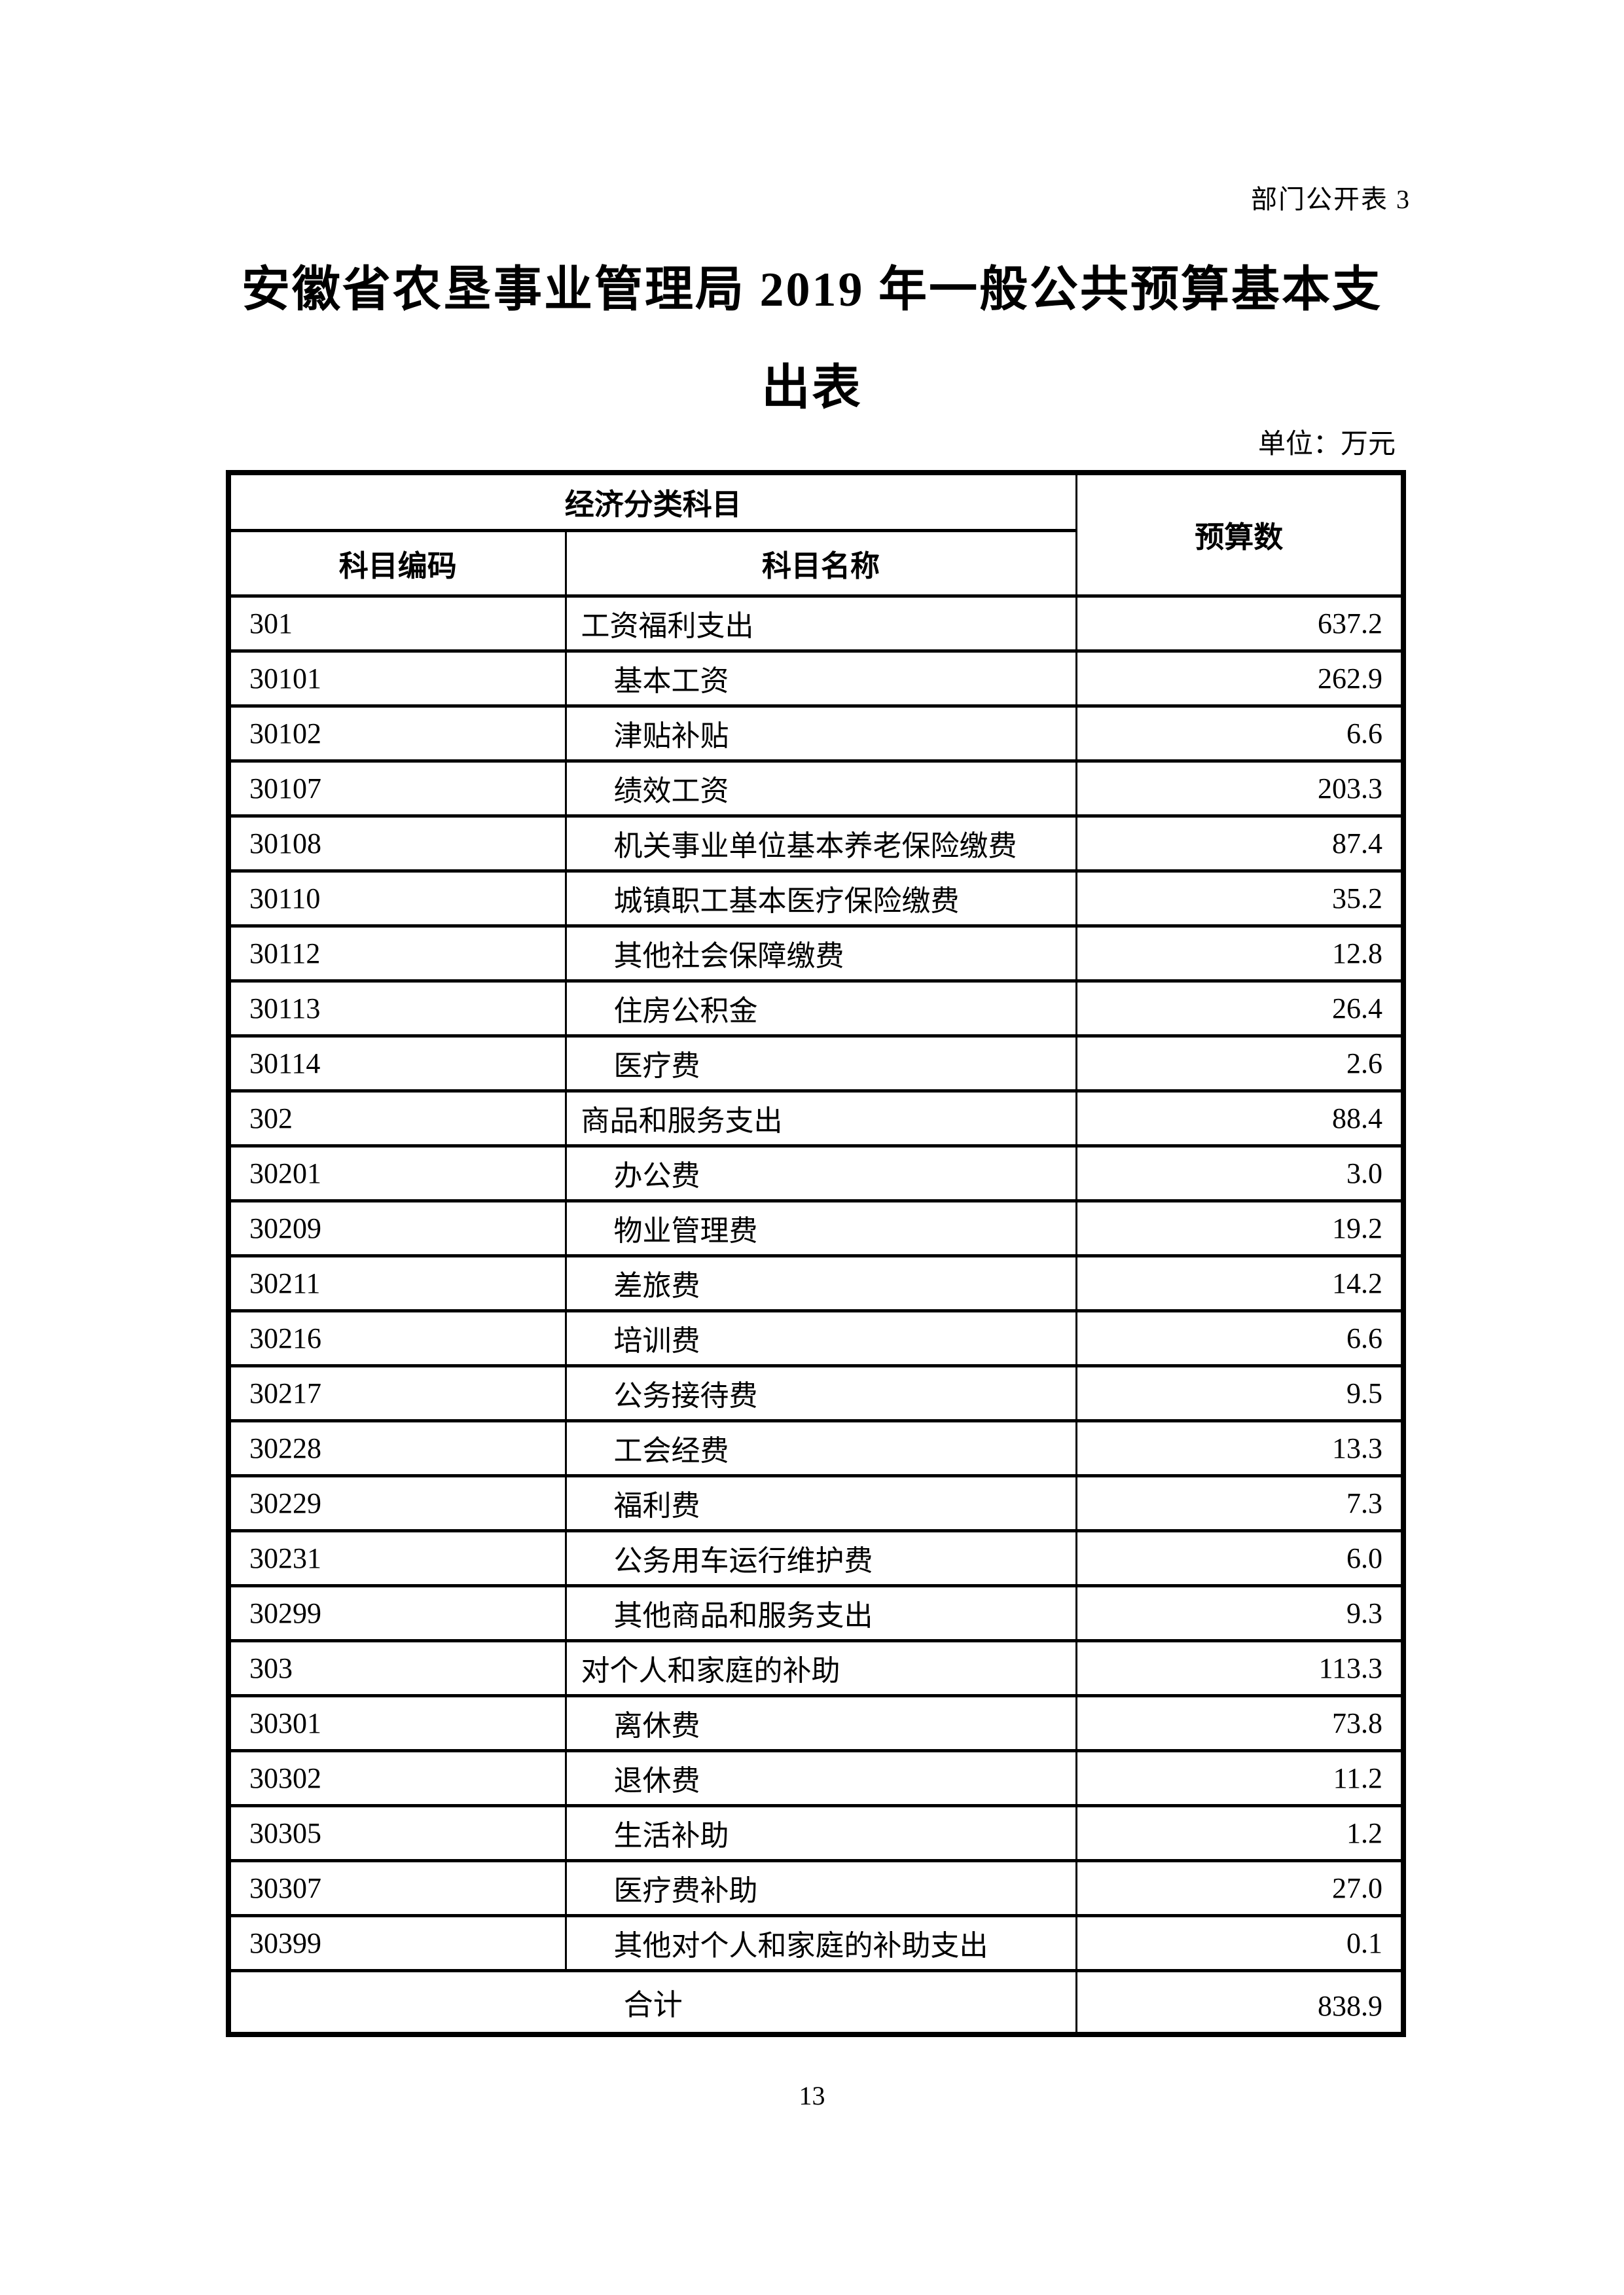 This screenshot has height=2295, width=1624. I want to click on budget-value-cell: 27.0, so click(1240, 1888).